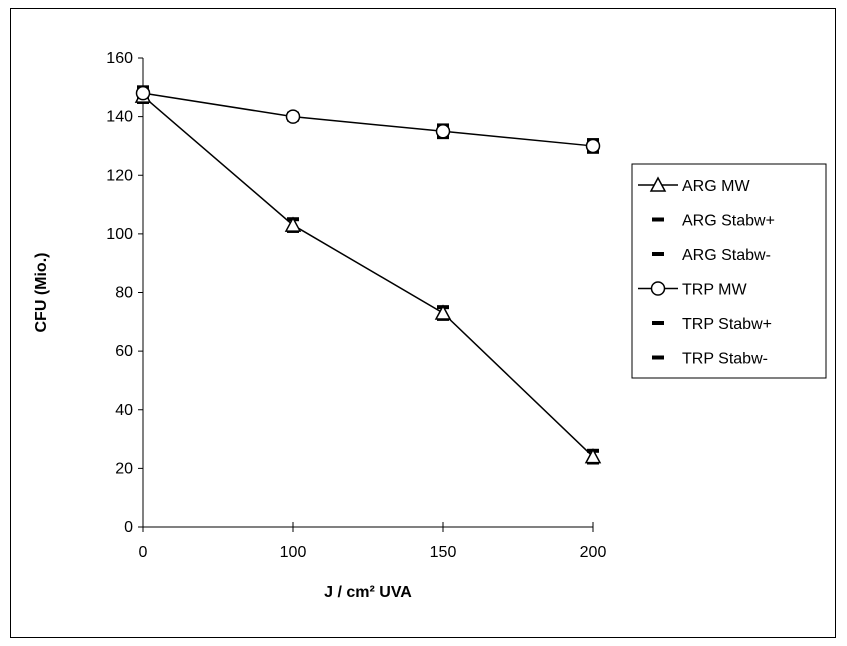 This screenshot has width=847, height=646. I want to click on legend-item: ARG Stabw+, so click(713, 221).